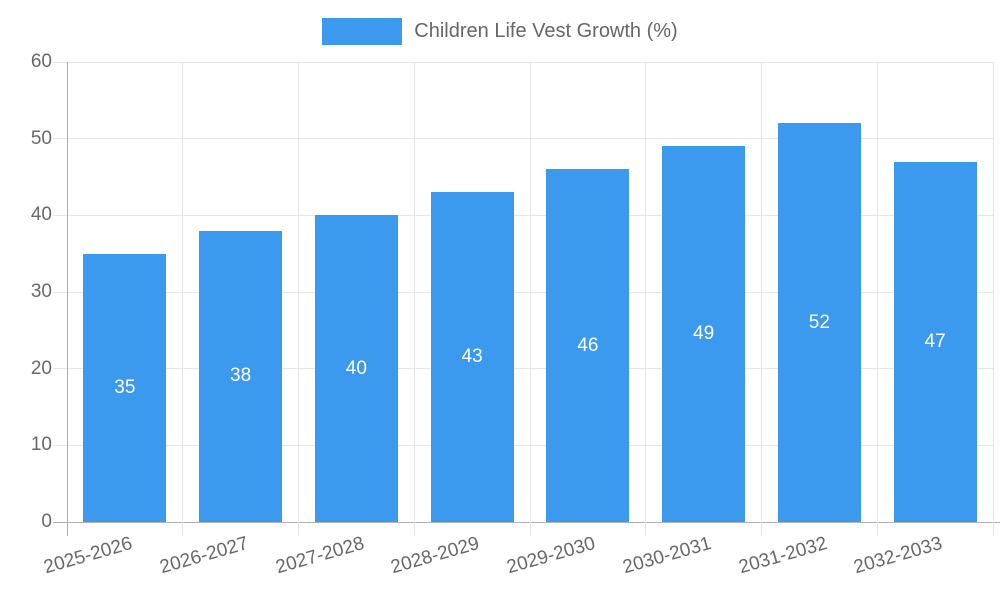 The height and width of the screenshot is (600, 1000). I want to click on x-axis-tick-label: 2026-2027, so click(204, 556).